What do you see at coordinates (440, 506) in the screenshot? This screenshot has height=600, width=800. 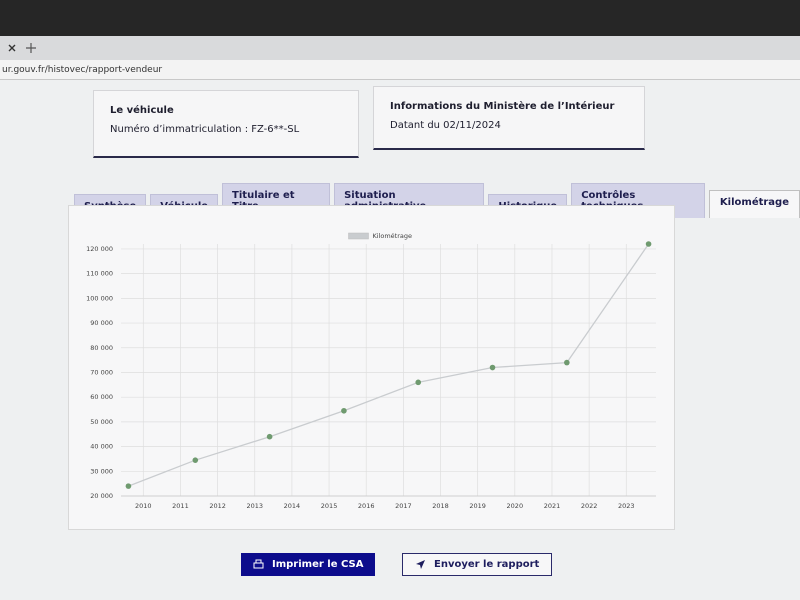 I see `x-tick-label: 2018` at bounding box center [440, 506].